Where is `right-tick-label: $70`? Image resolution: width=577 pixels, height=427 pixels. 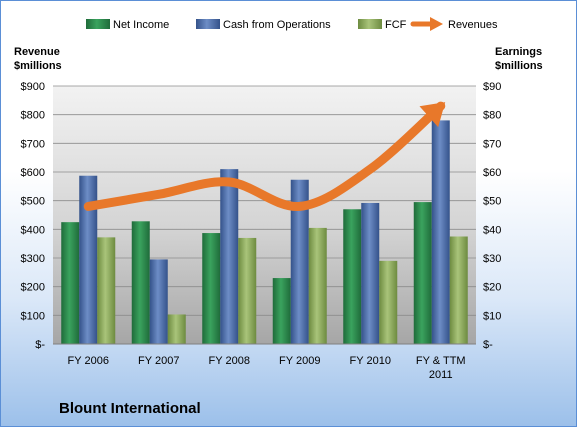
right-tick-label: $70 is located at coordinates (492, 144).